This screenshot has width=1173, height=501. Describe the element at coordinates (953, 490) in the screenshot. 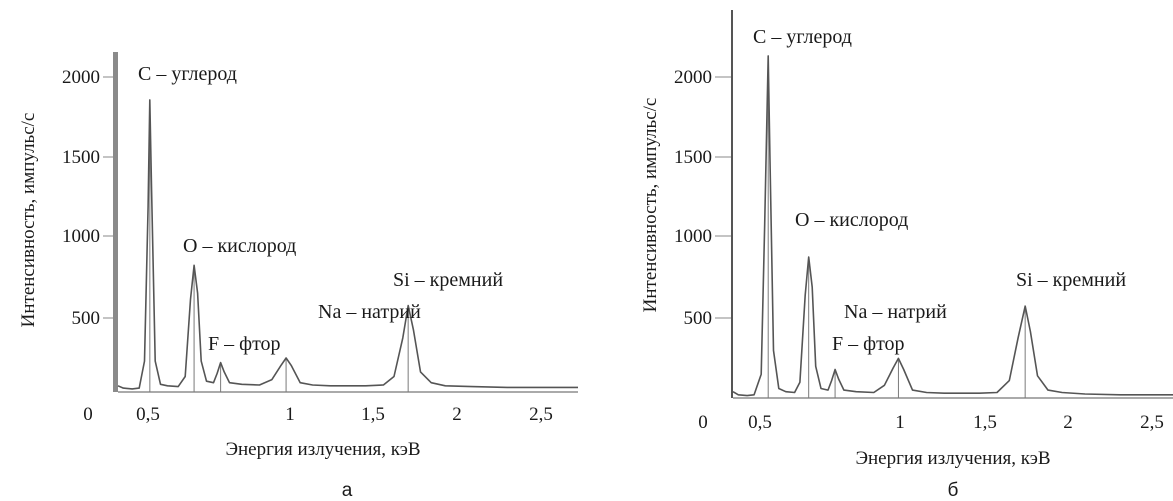

I see `panel-label: б` at that location.